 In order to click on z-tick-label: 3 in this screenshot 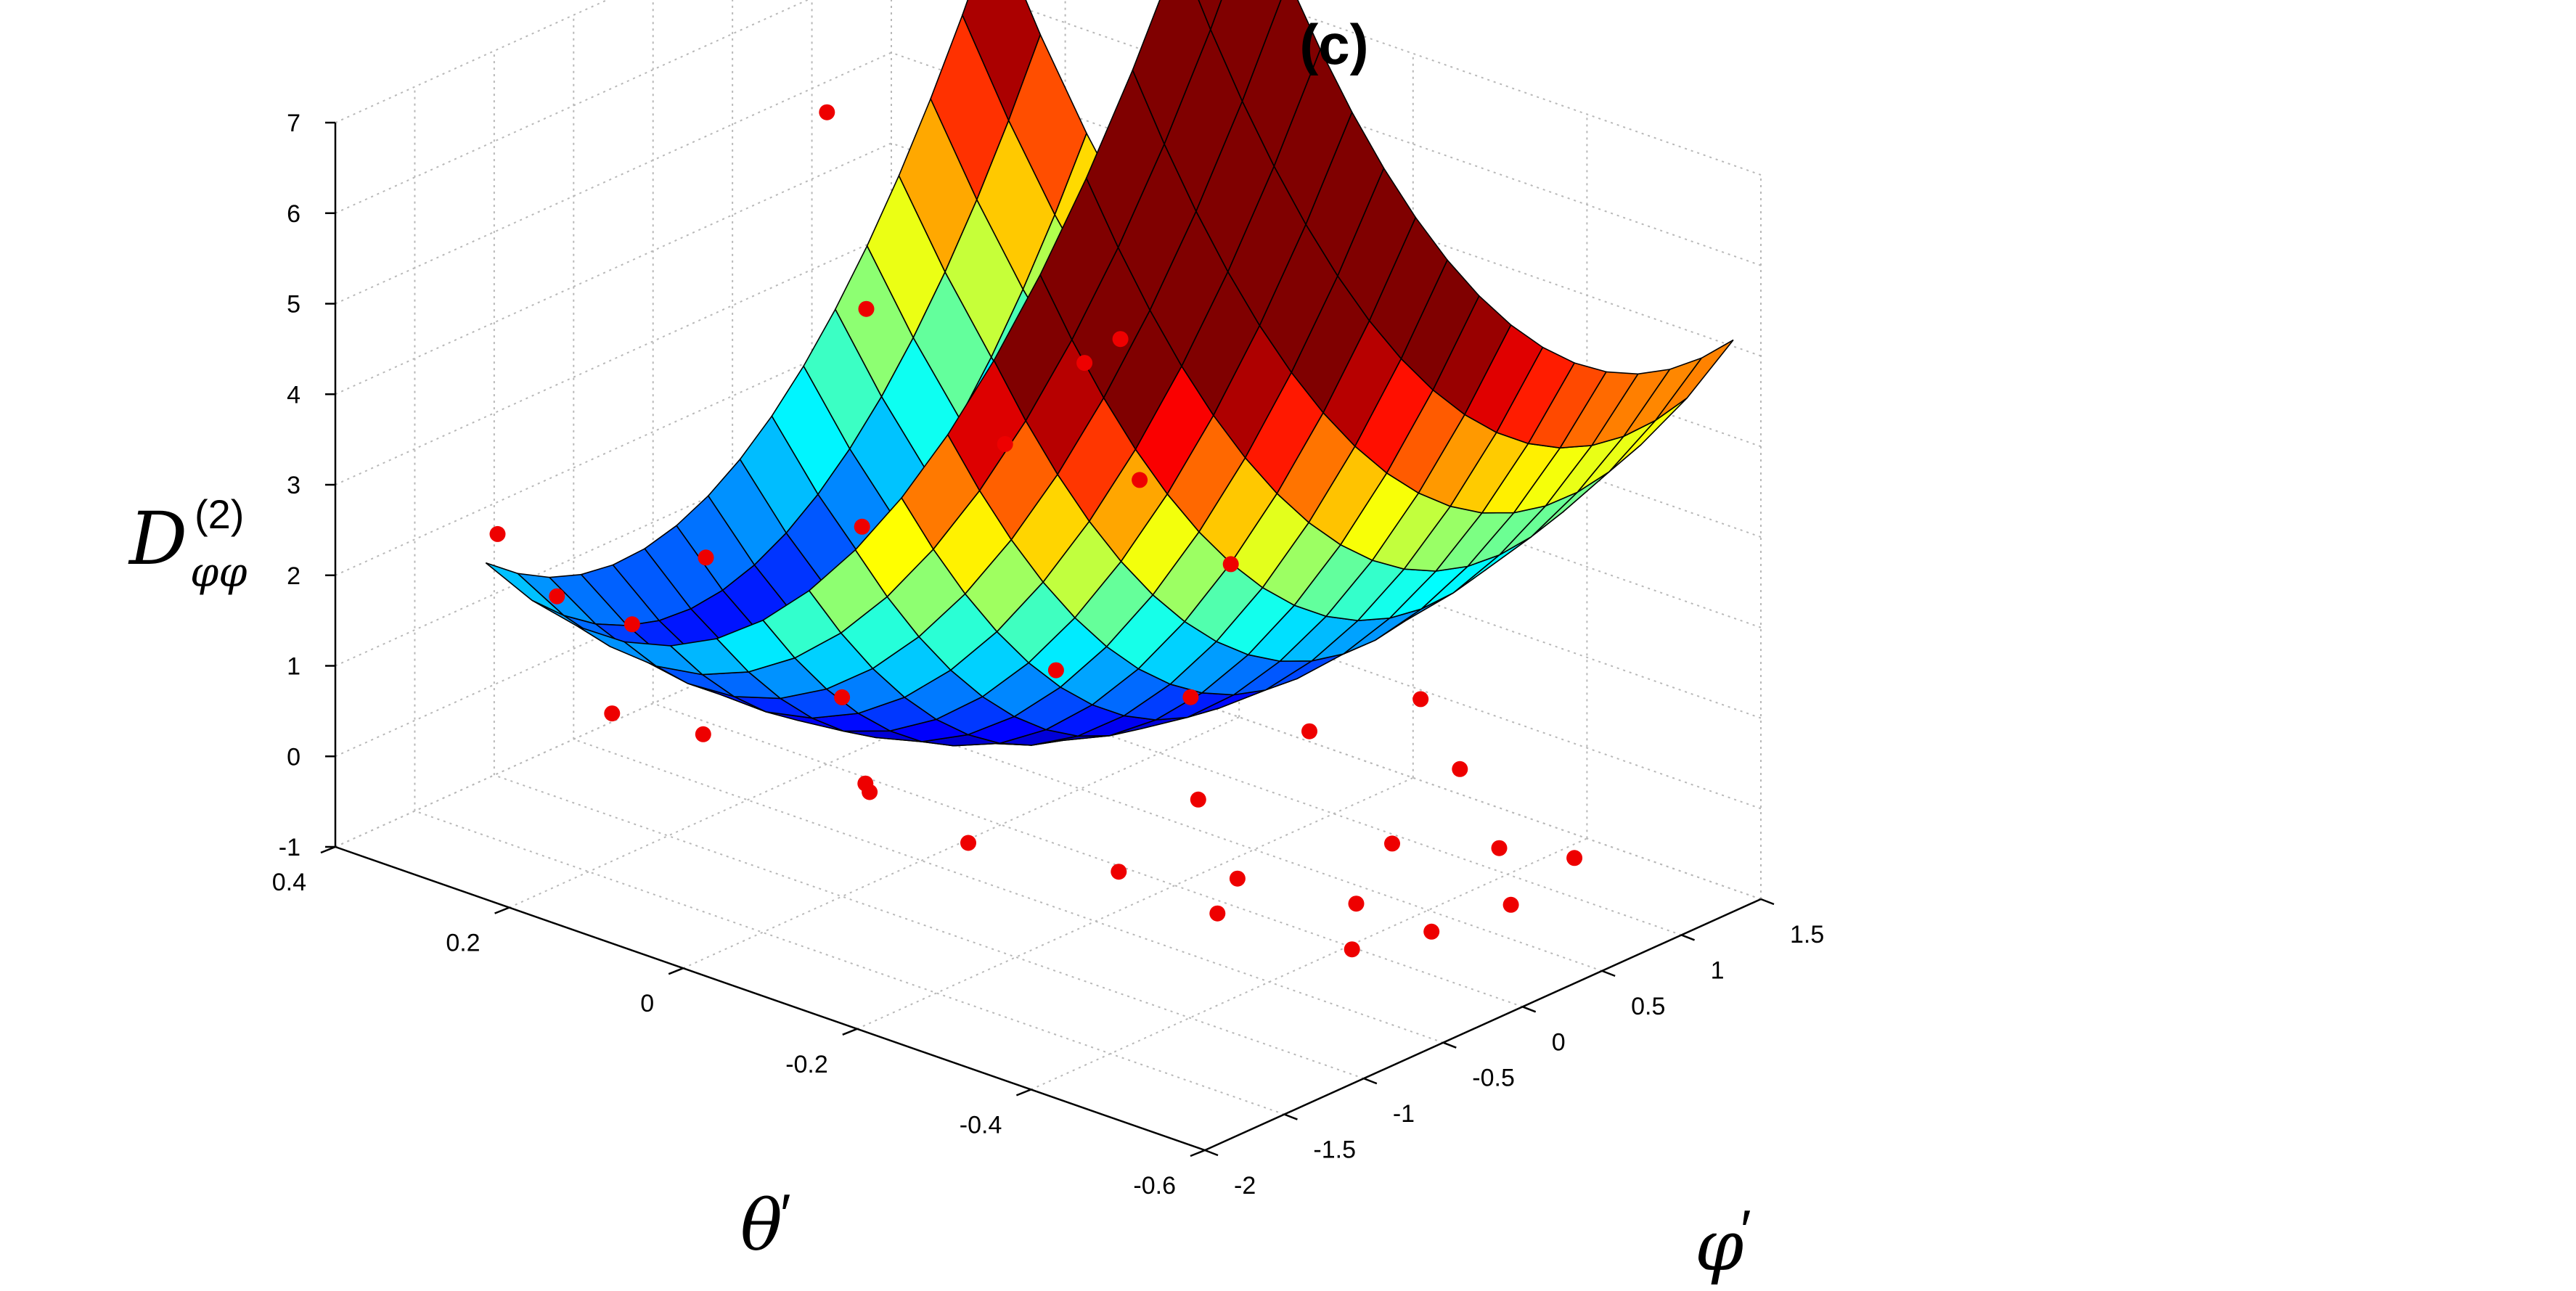, I will do `click(294, 485)`.